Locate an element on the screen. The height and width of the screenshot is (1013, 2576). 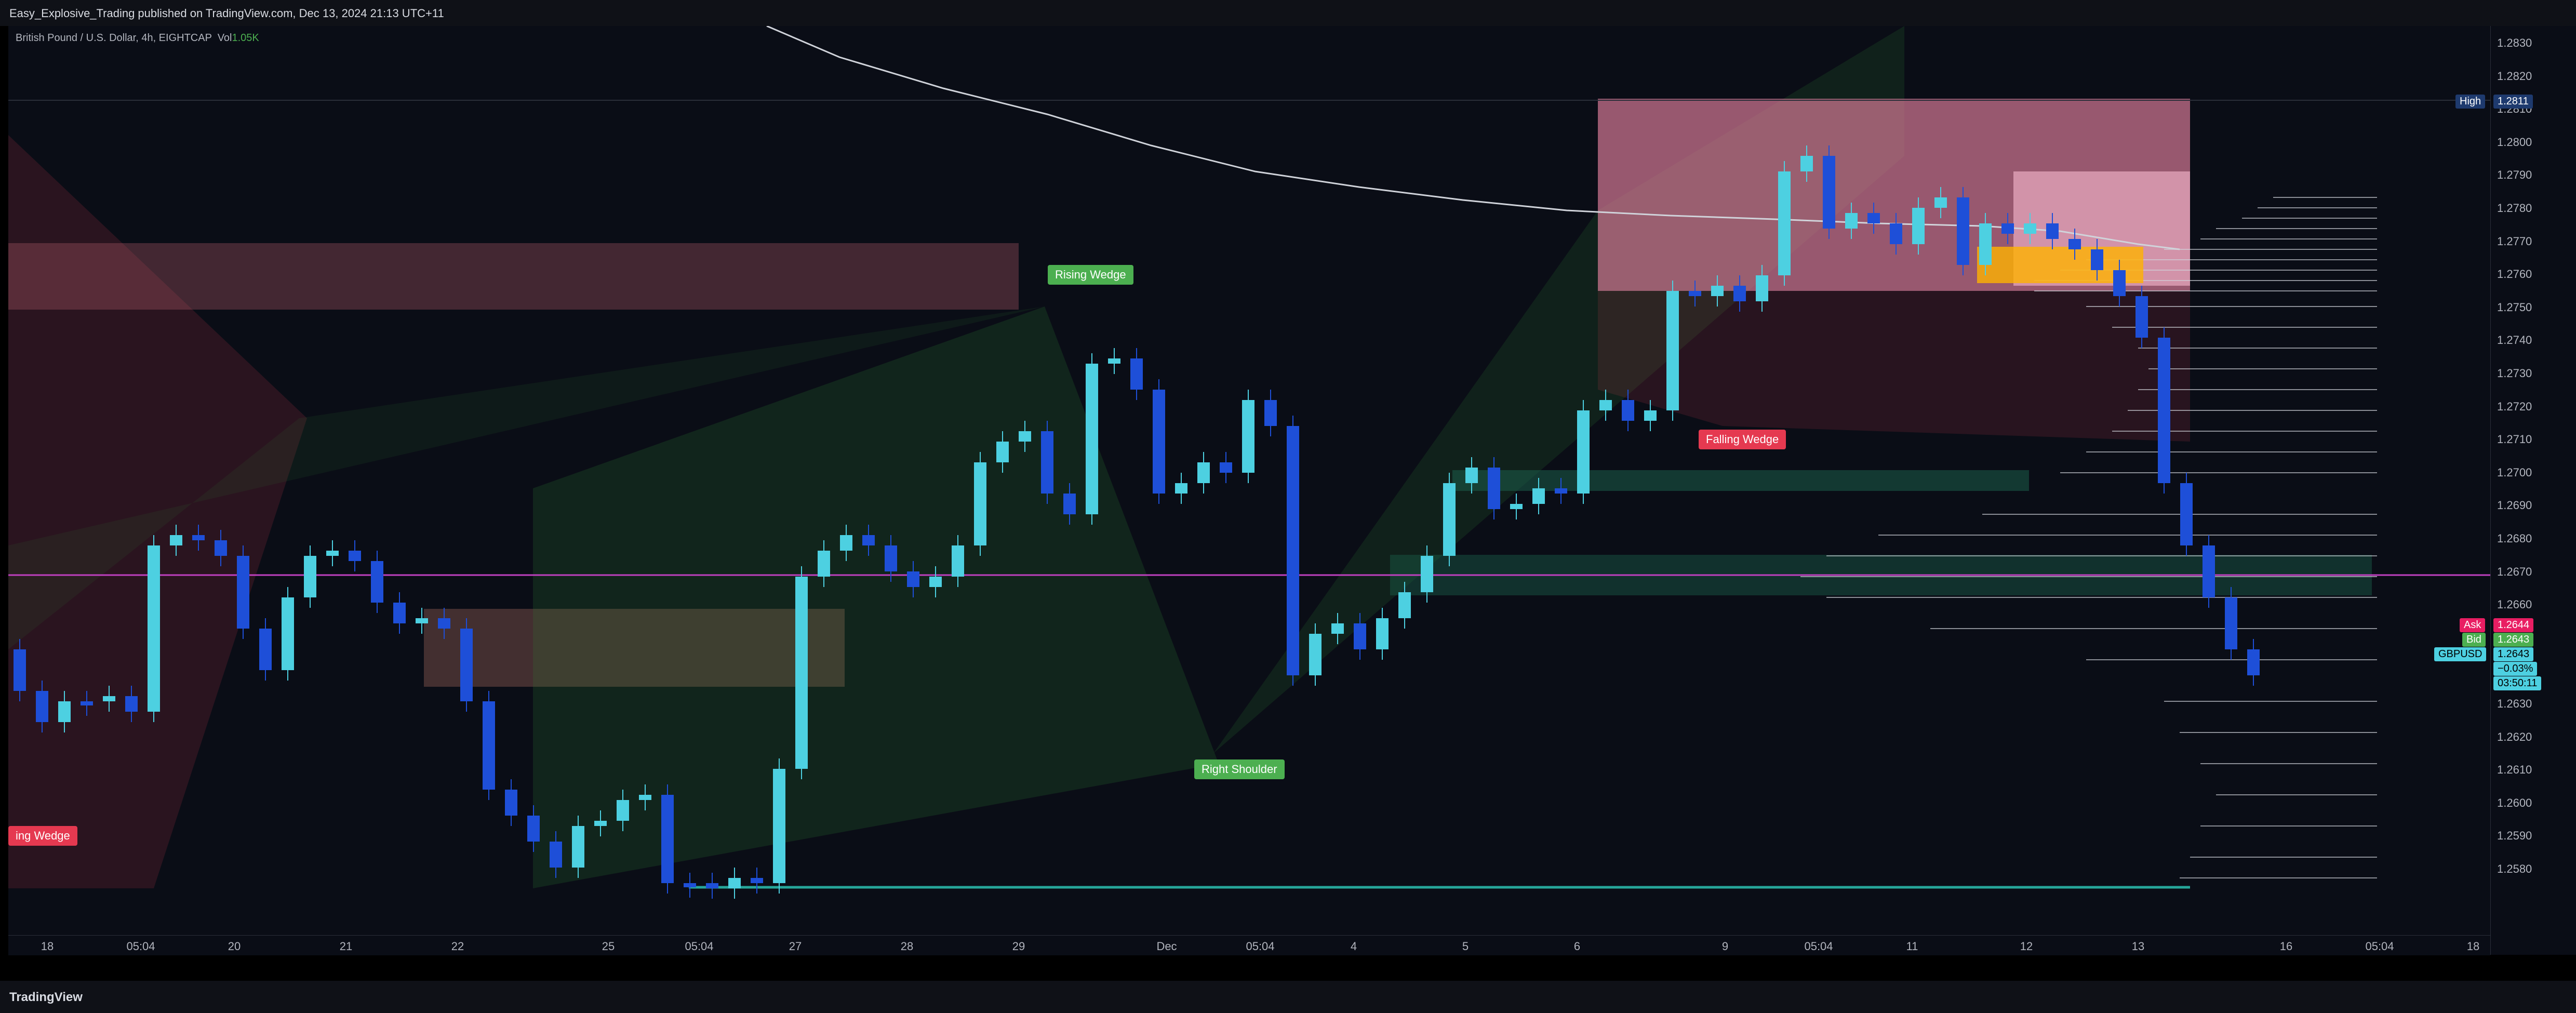
price-tick: 1.2780 is located at coordinates (2514, 209).